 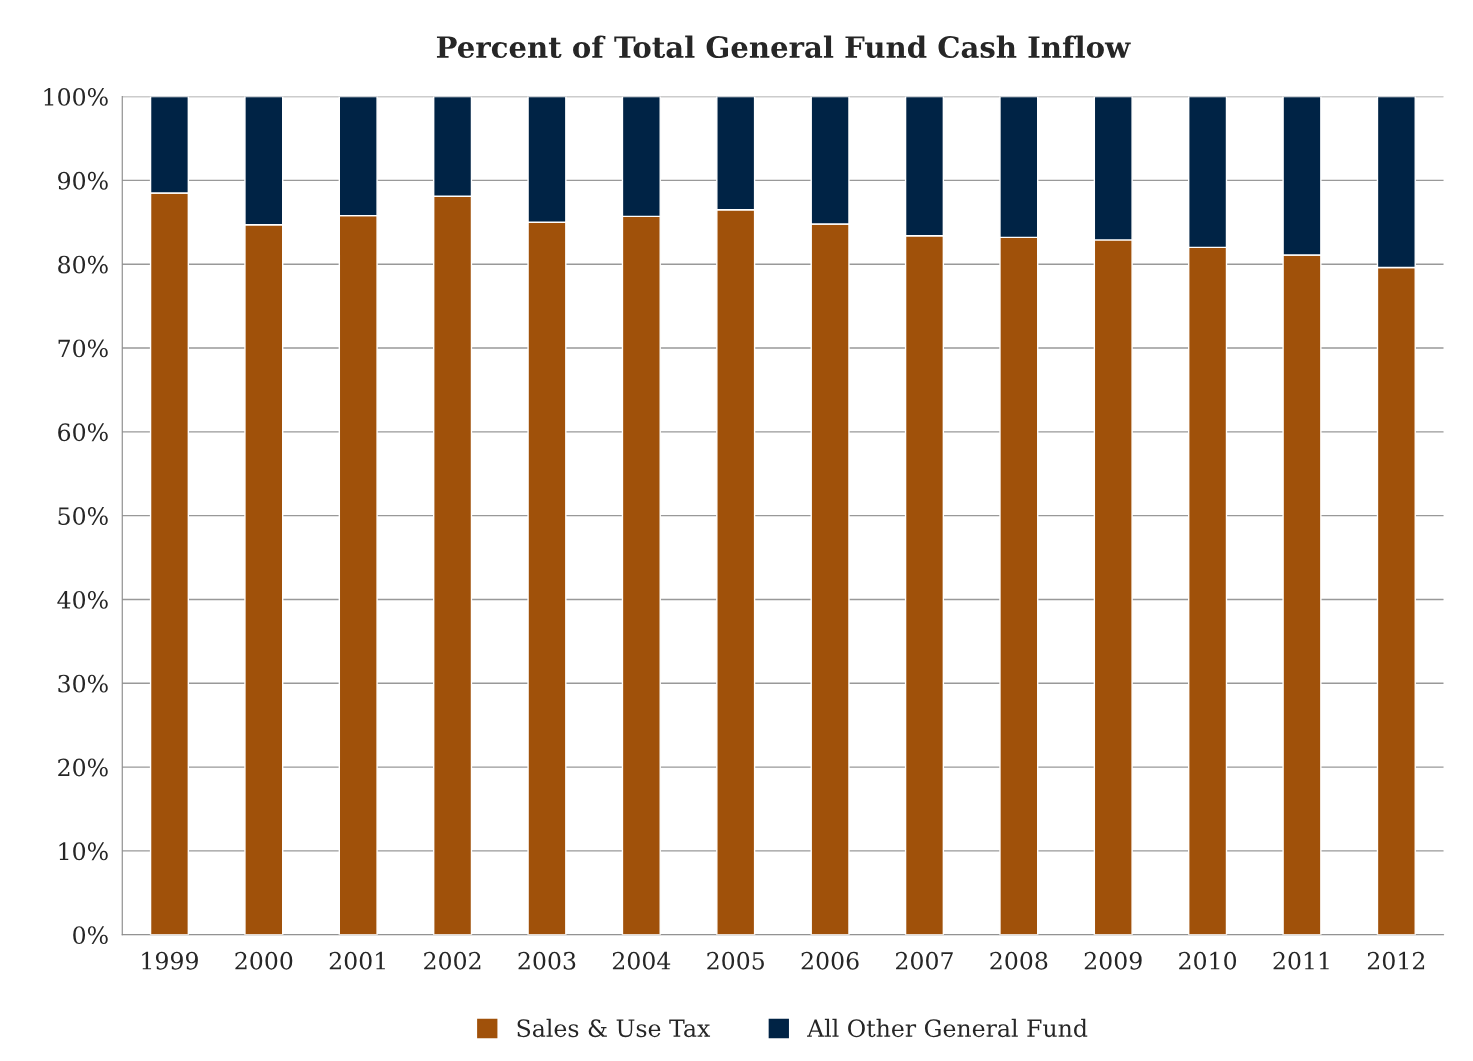 I want to click on x-tick-label: 2007, so click(x=924, y=960).